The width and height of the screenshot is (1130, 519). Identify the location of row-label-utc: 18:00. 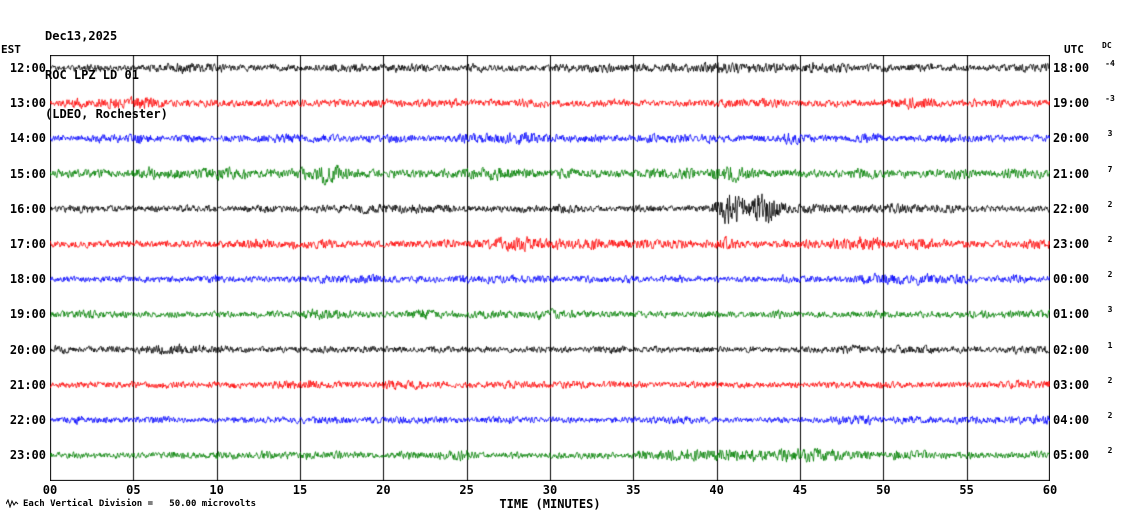
(1071, 68).